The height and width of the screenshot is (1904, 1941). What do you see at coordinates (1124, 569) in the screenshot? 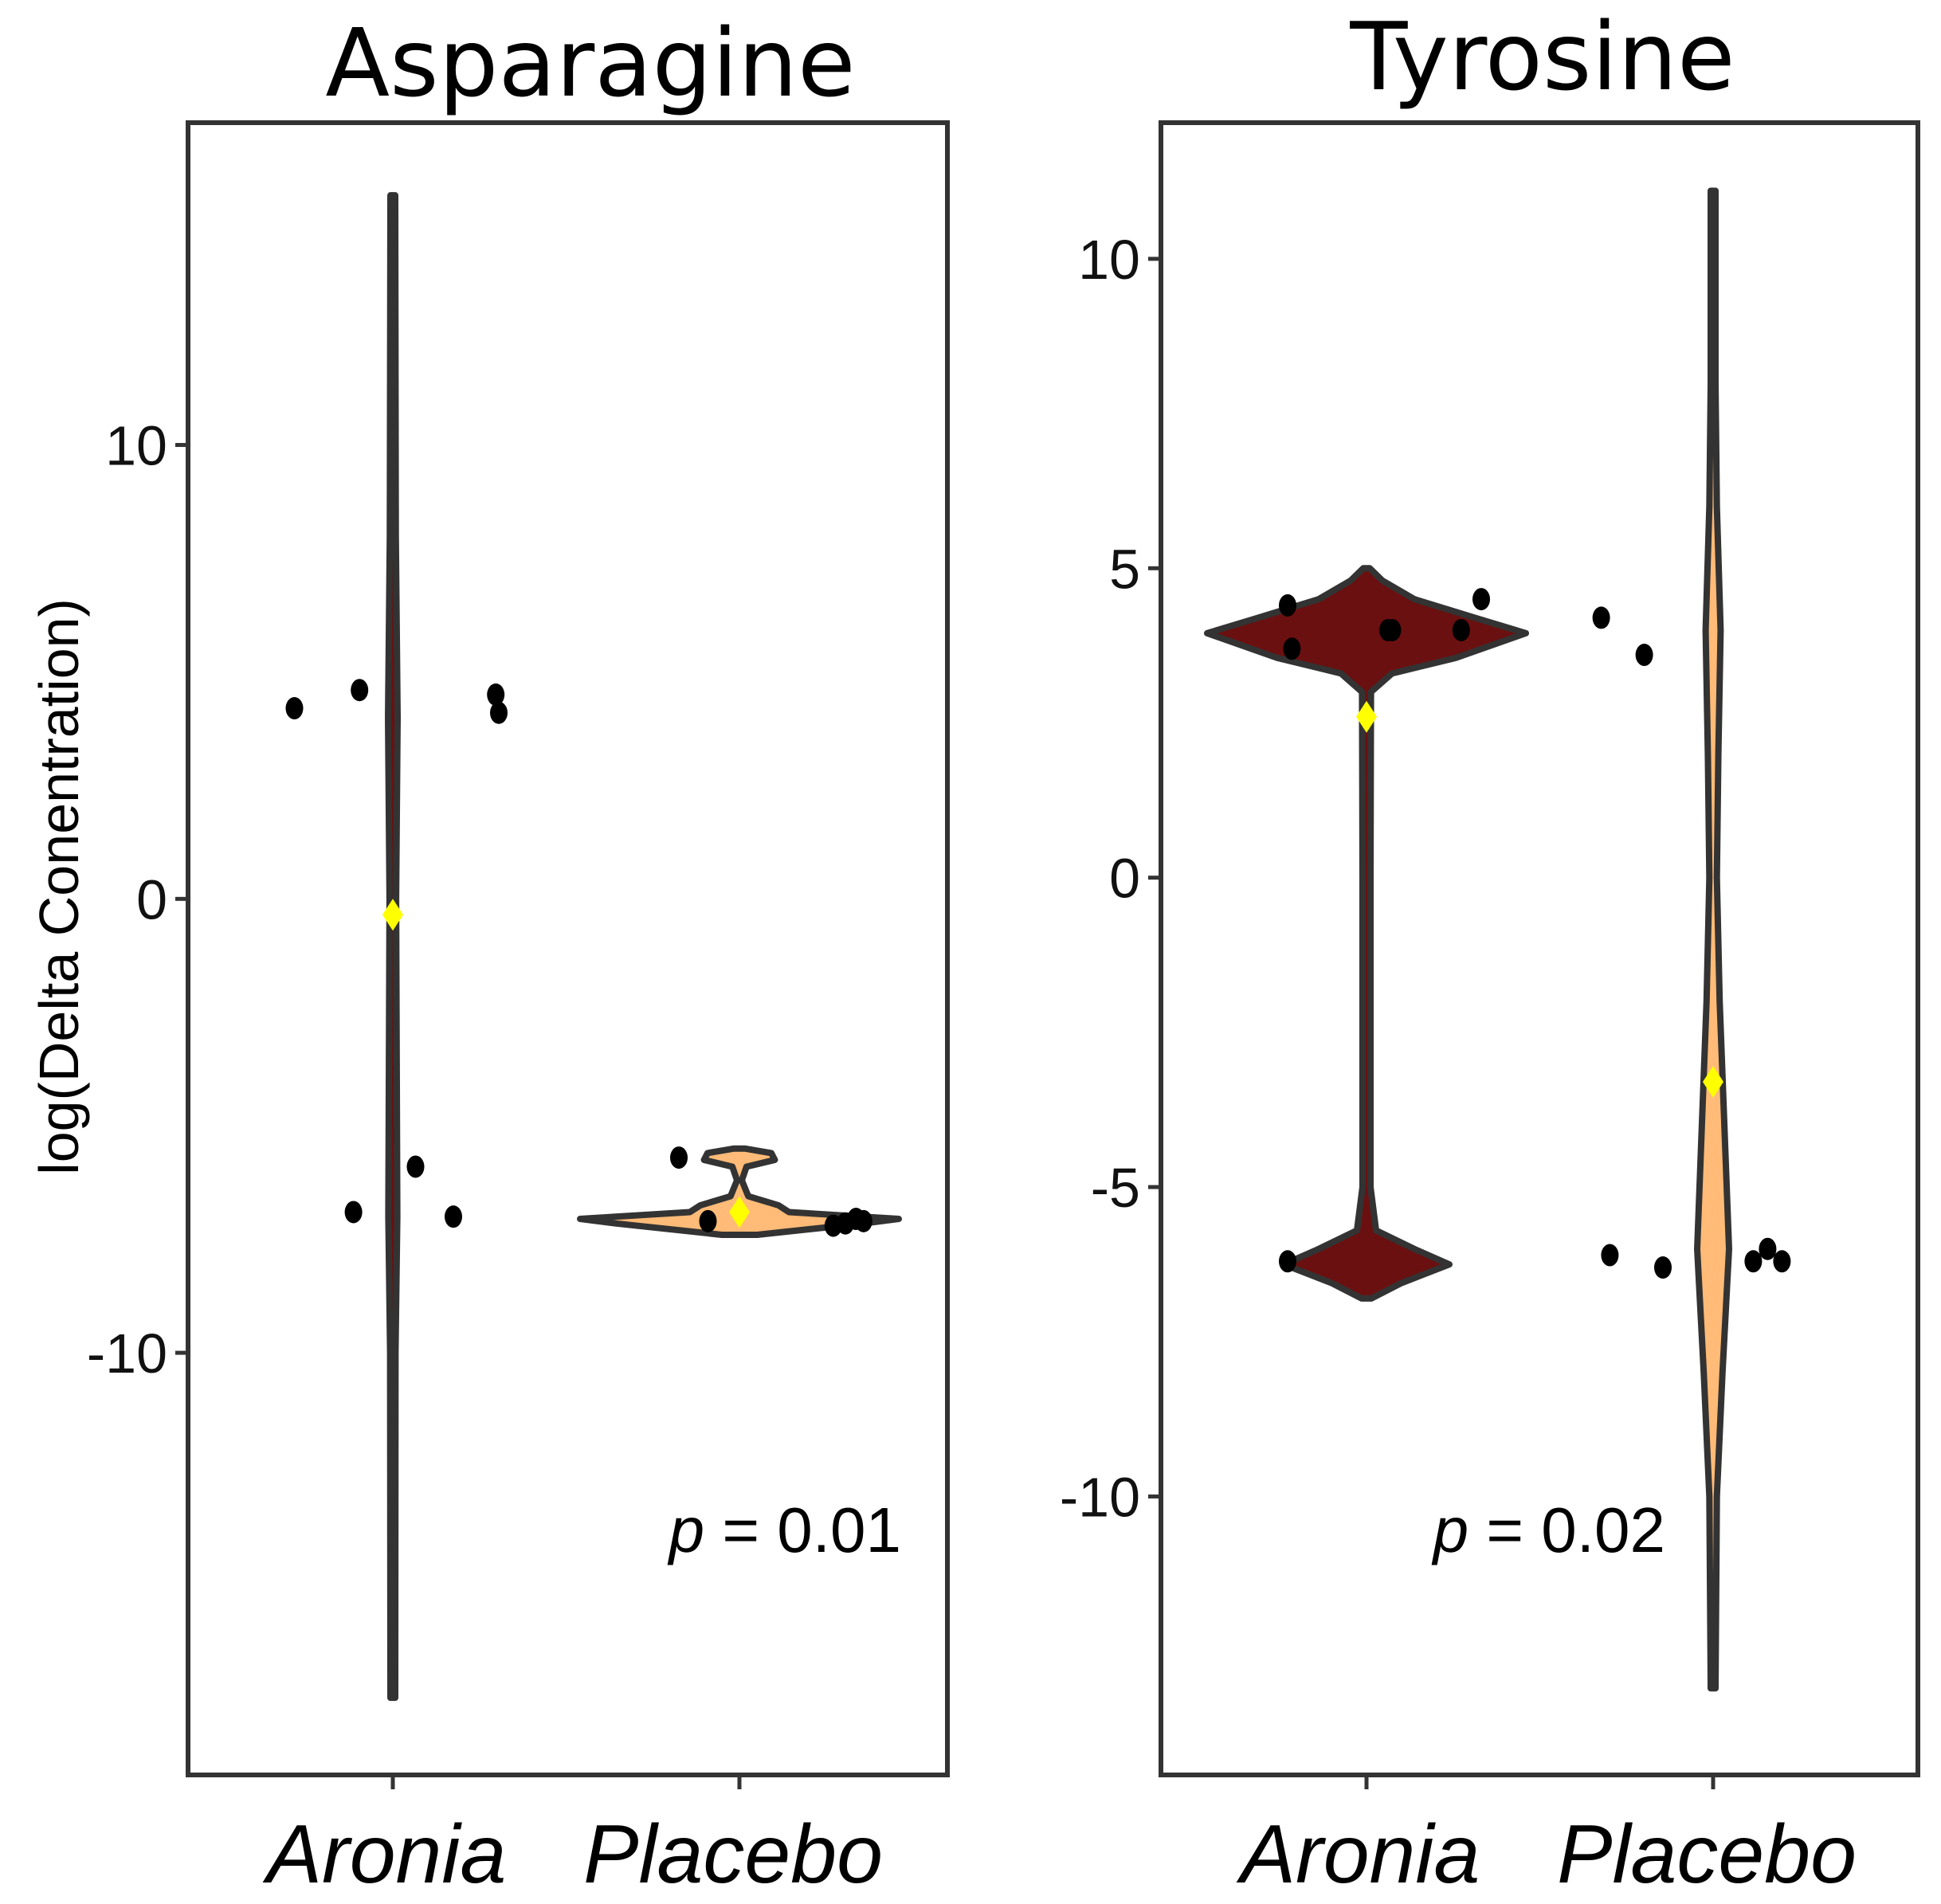
I see `y-tick-label: 5` at bounding box center [1124, 569].